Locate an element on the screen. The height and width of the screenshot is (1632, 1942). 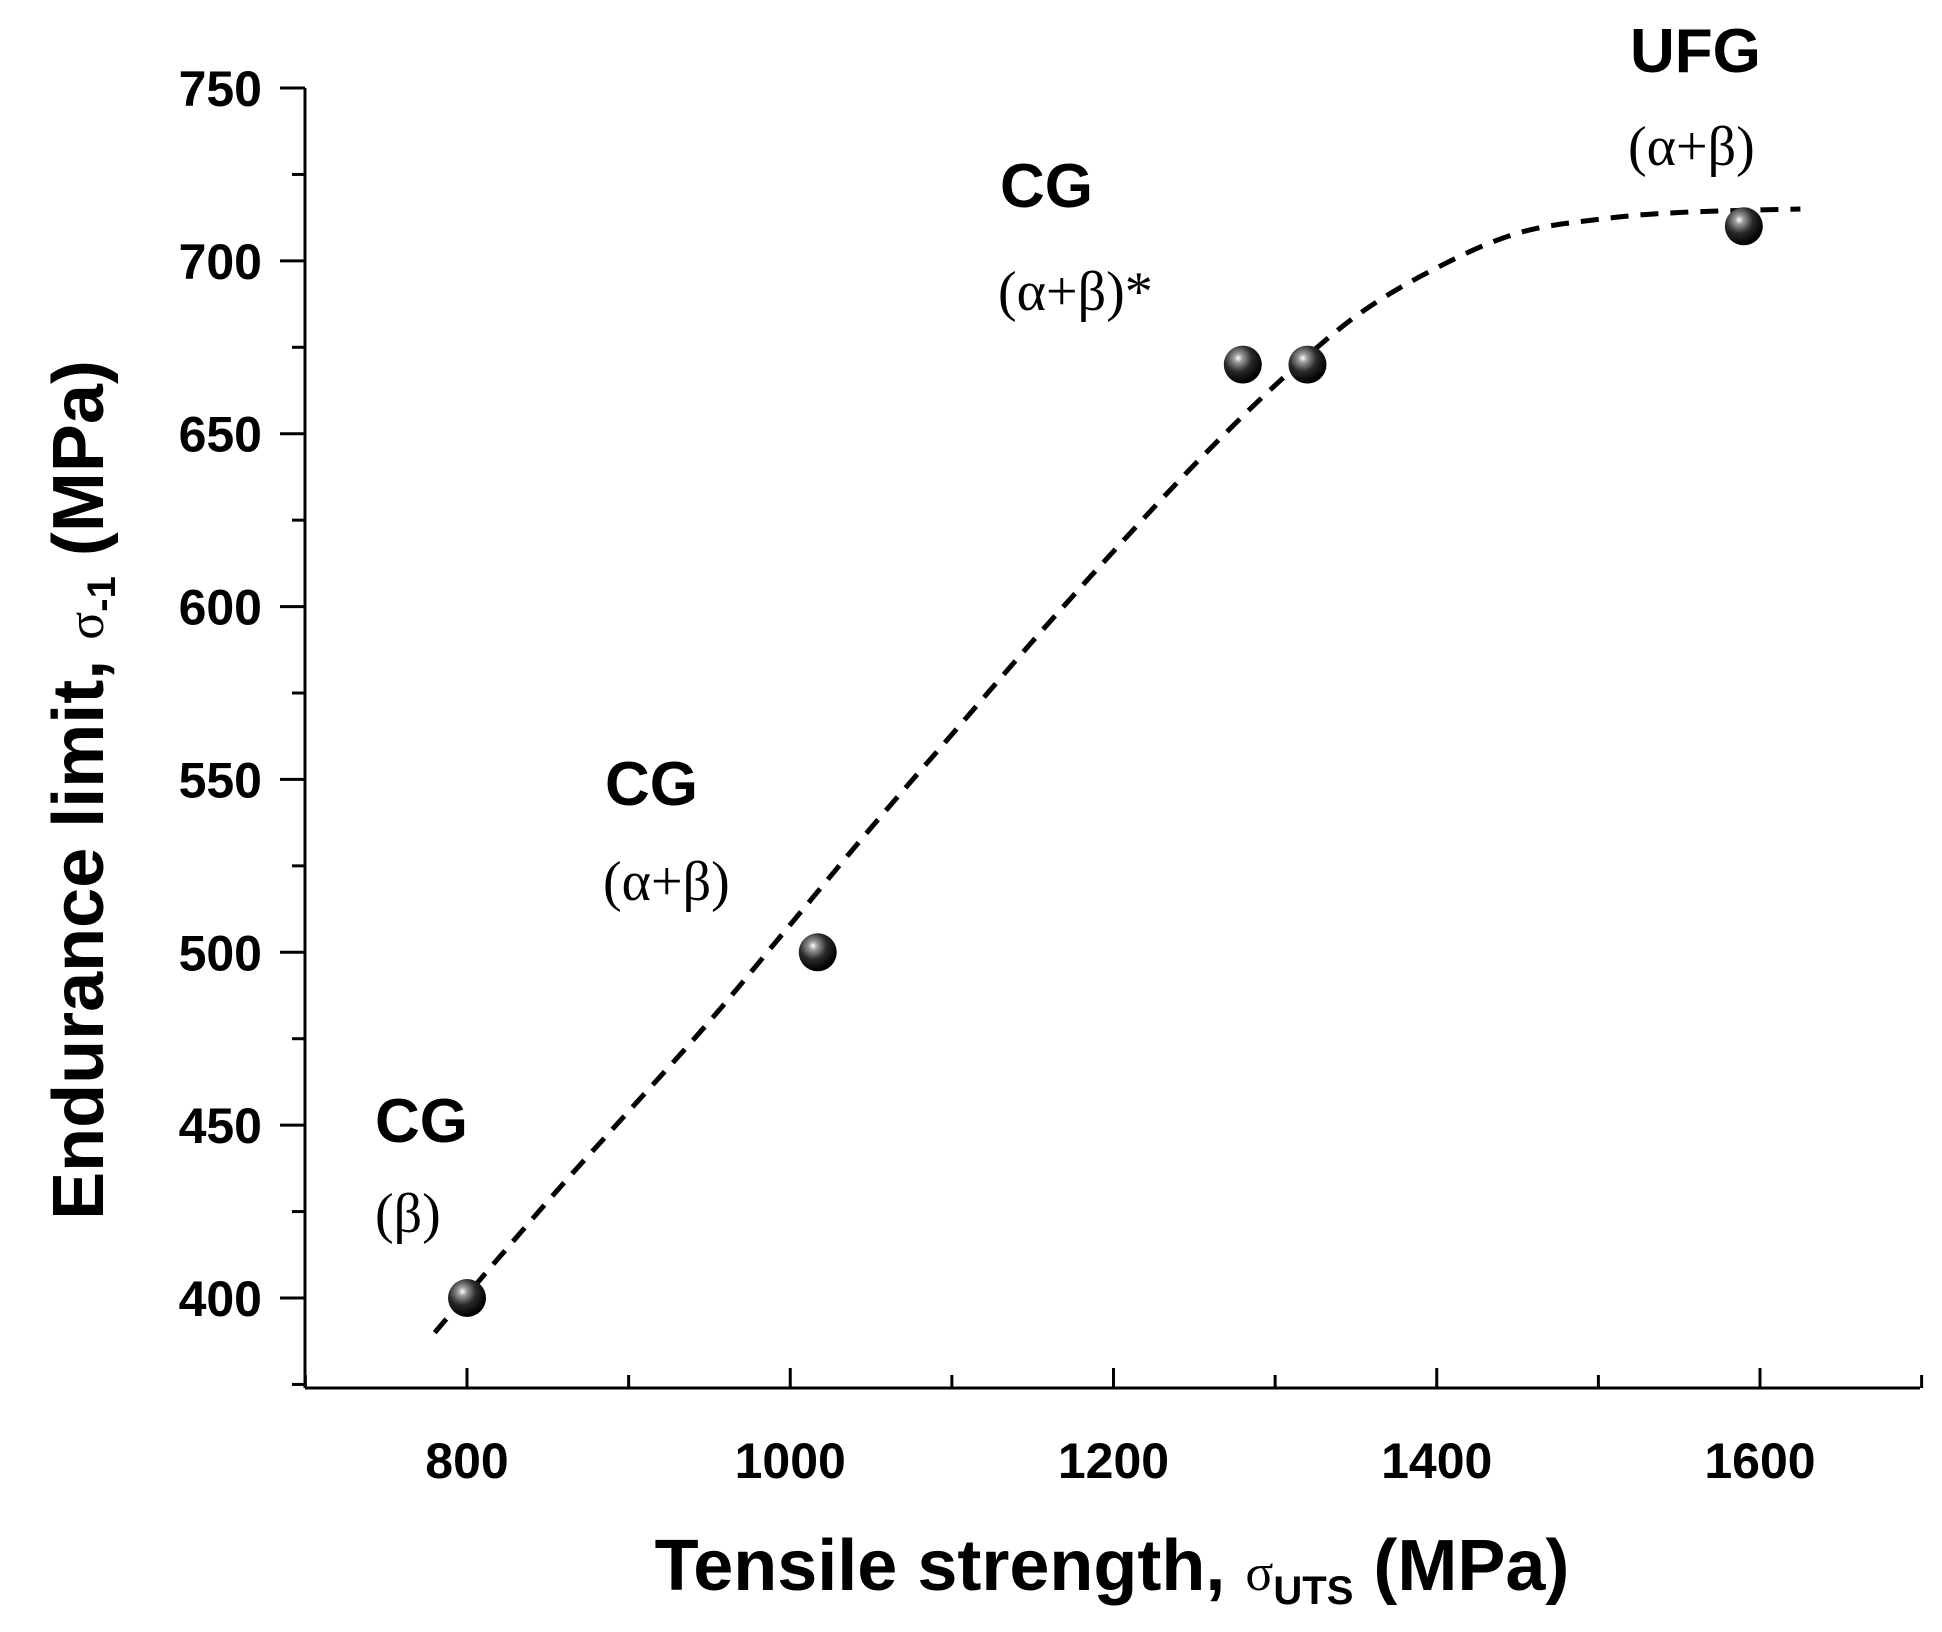
y-tick-label: 550 is located at coordinates (220, 780).